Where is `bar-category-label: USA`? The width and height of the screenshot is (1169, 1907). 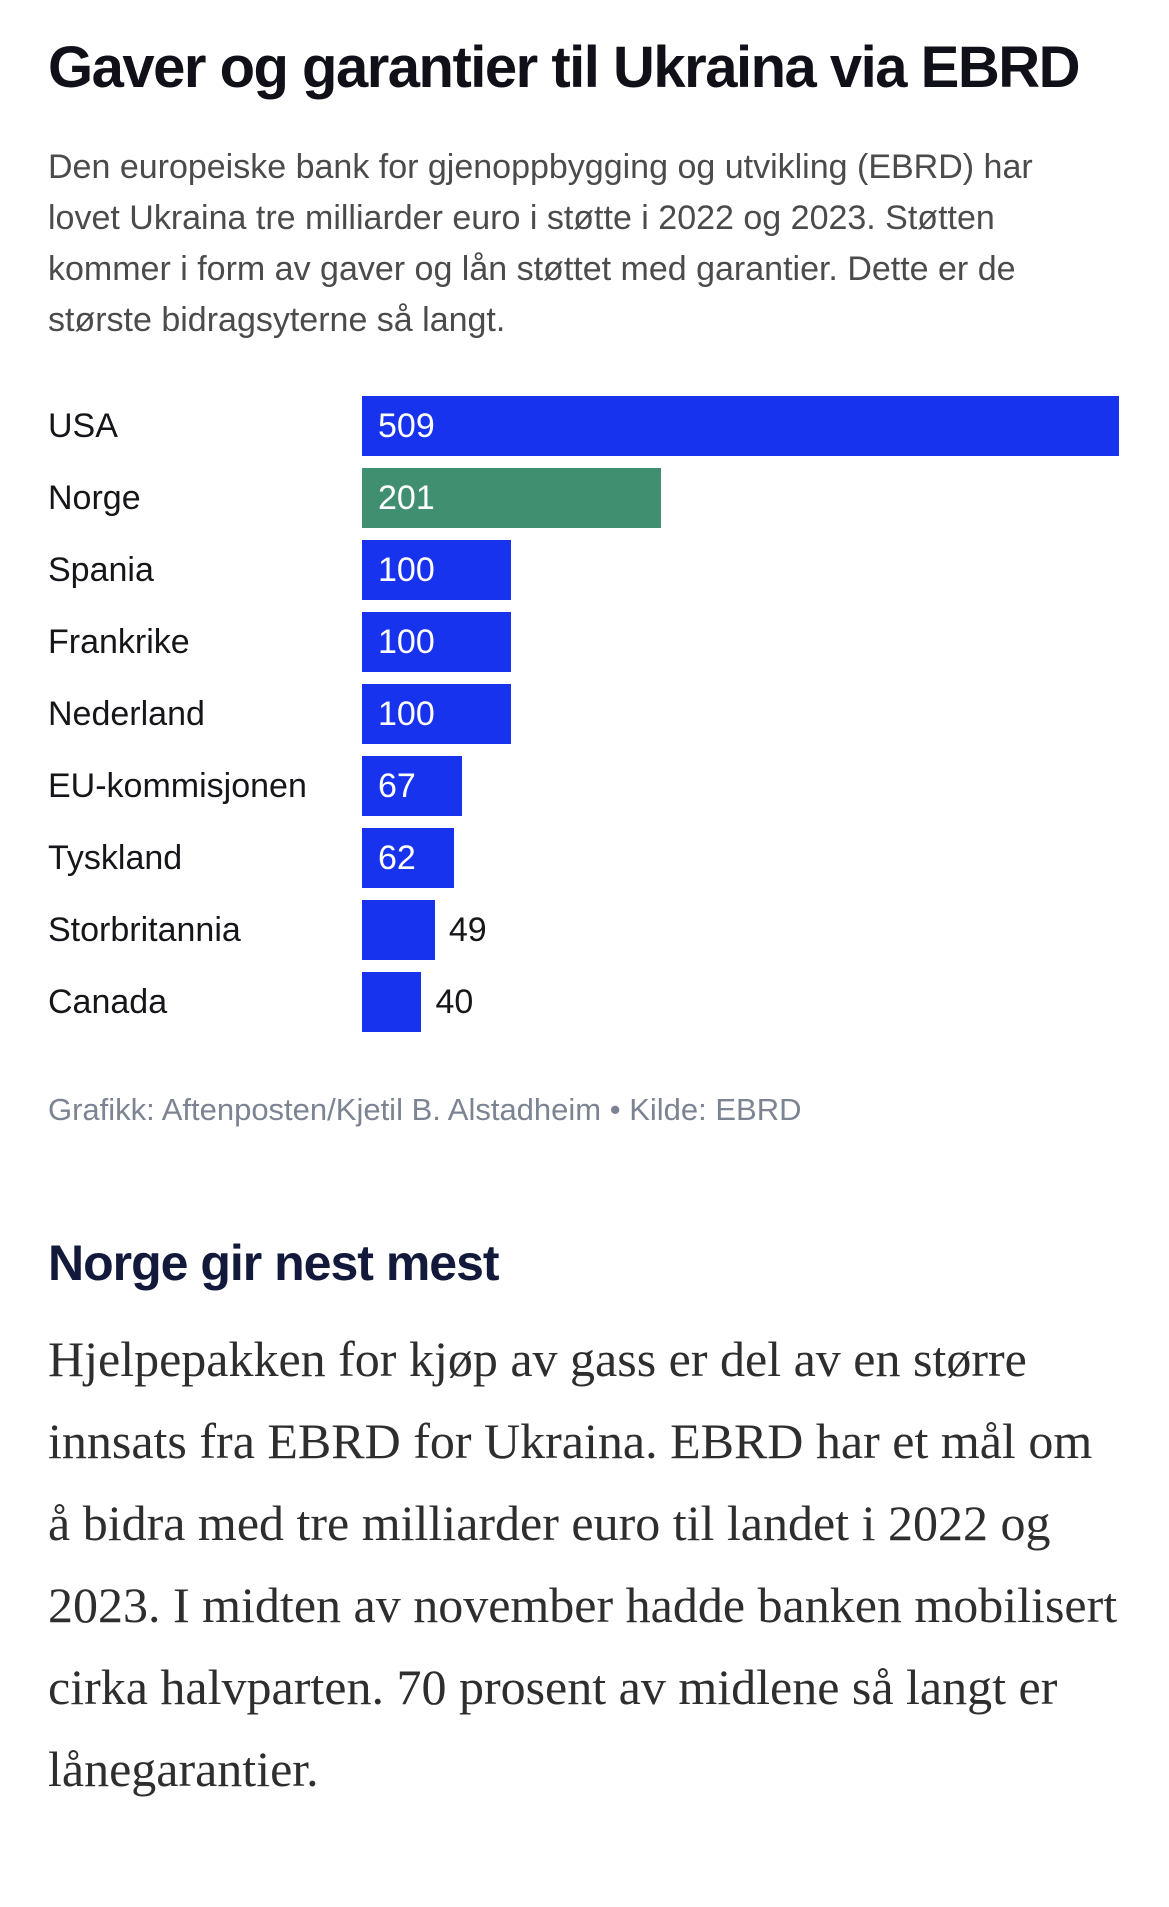
bar-category-label: USA is located at coordinates (83, 425).